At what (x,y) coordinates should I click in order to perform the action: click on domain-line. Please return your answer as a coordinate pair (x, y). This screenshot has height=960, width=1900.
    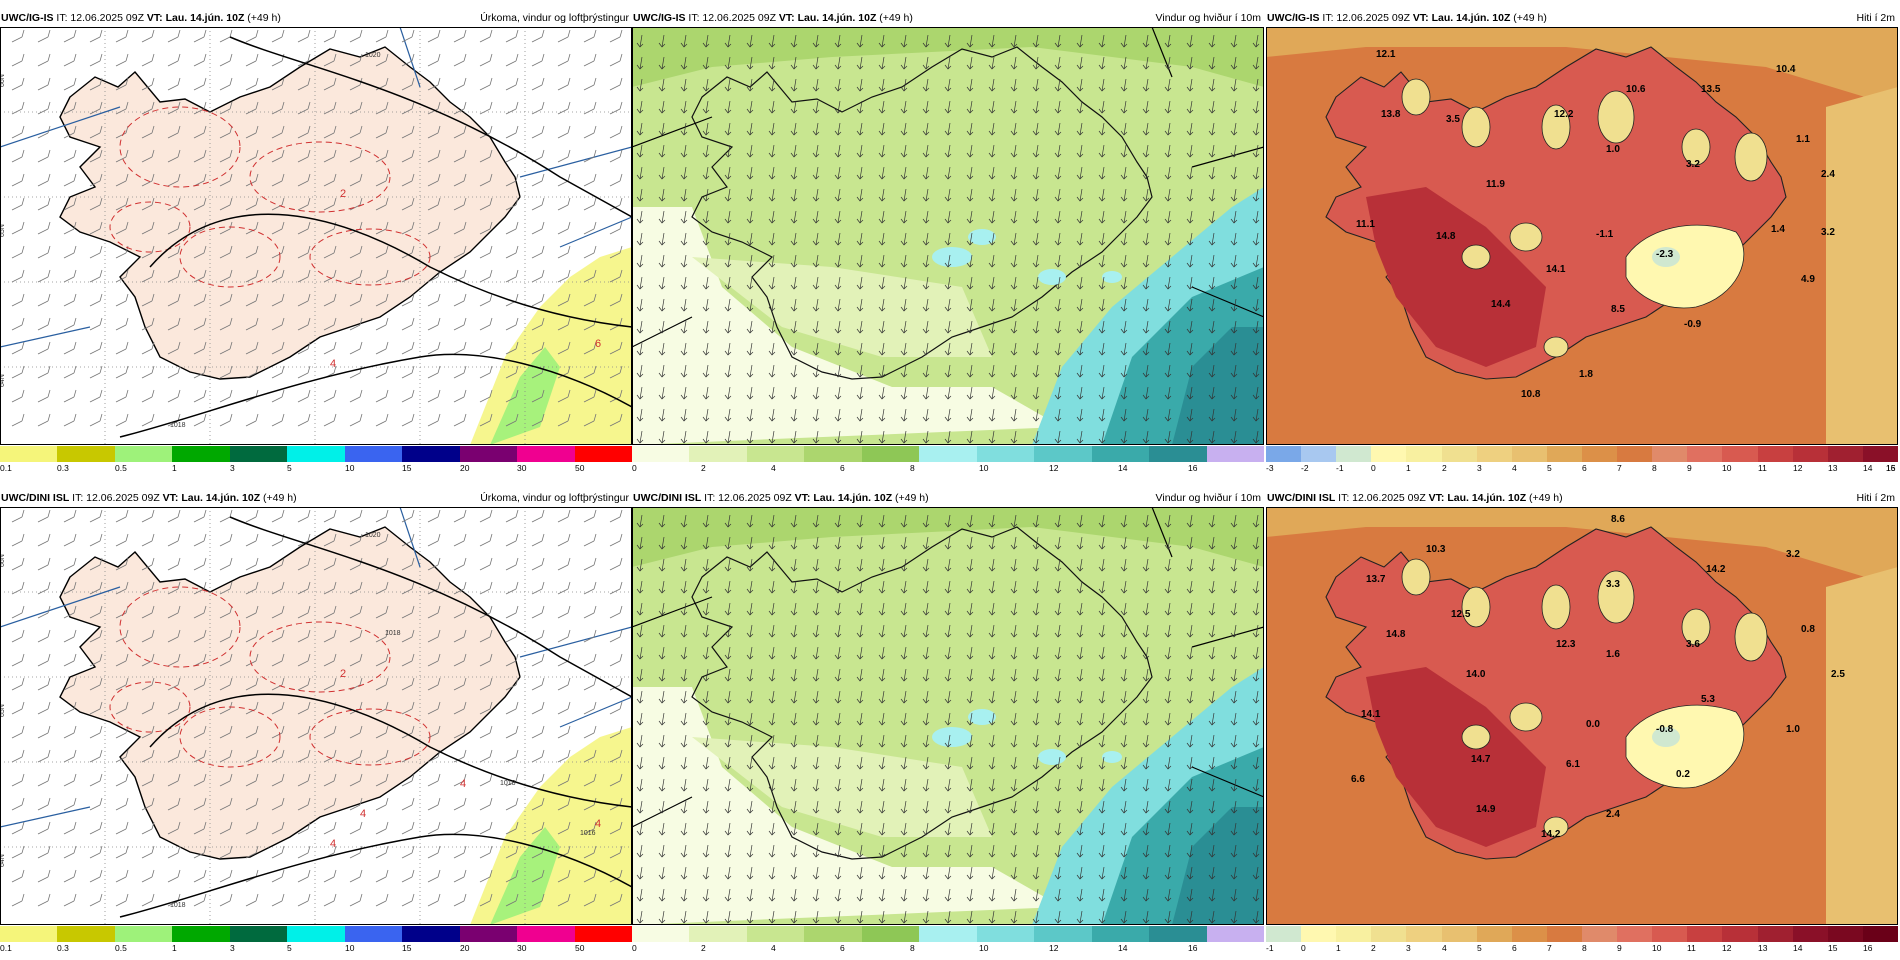
    Looking at the image, I should click on (575, 162).